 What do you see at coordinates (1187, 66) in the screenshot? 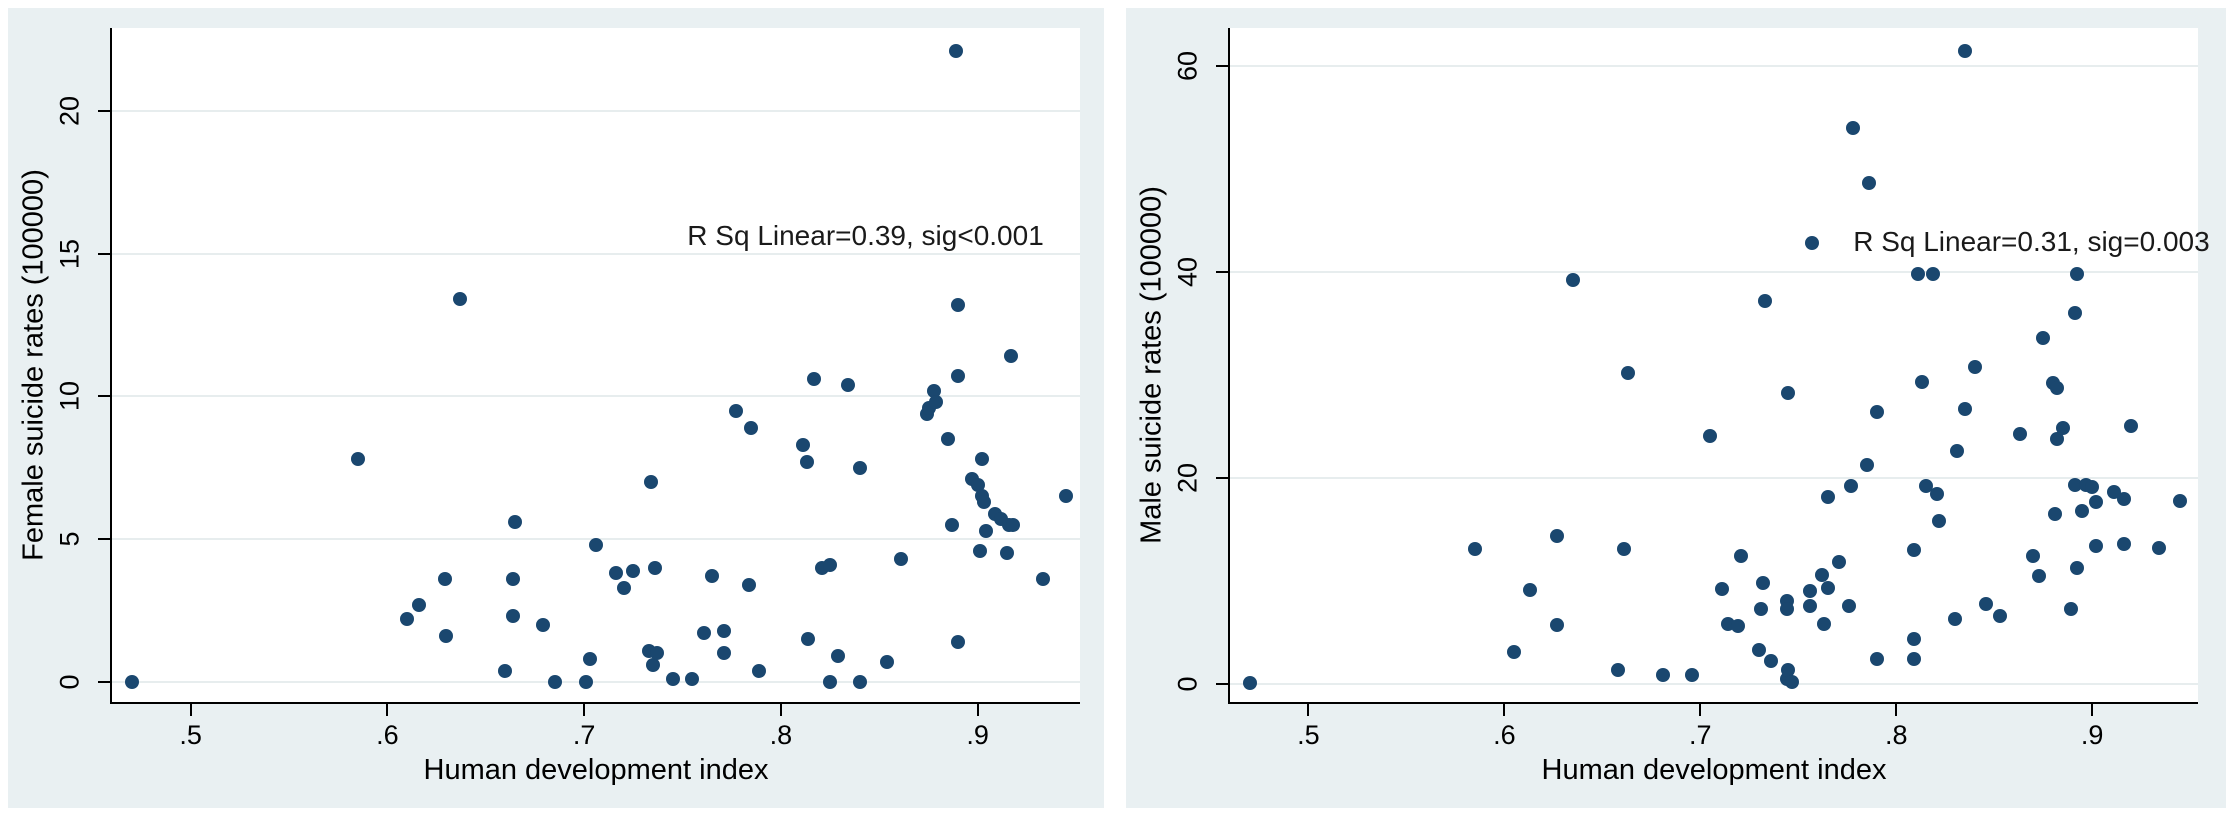
I see `y-tick-label: 60` at bounding box center [1187, 66].